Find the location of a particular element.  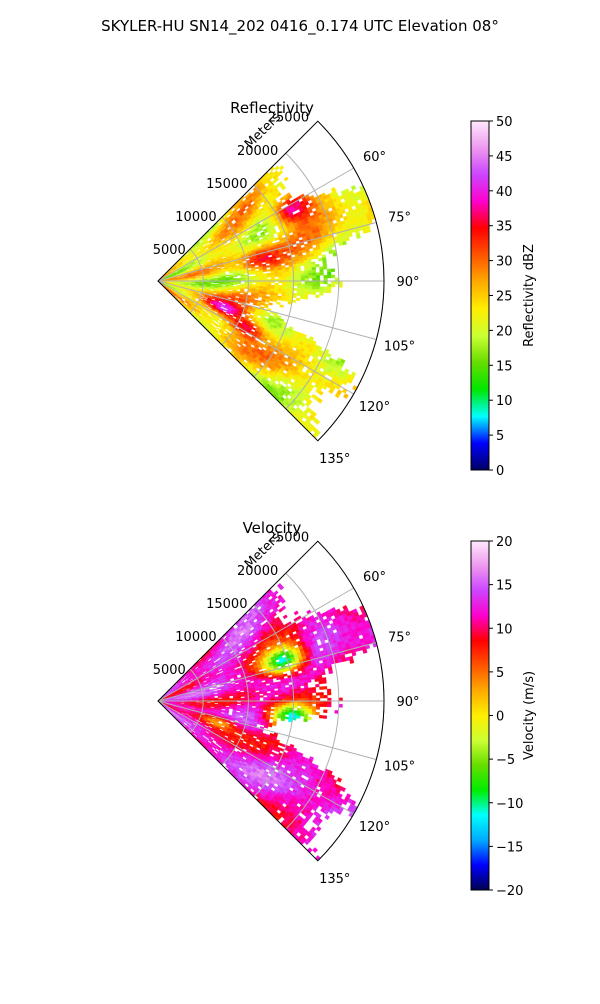

angular-tick-label: 135° is located at coordinates (334, 459).